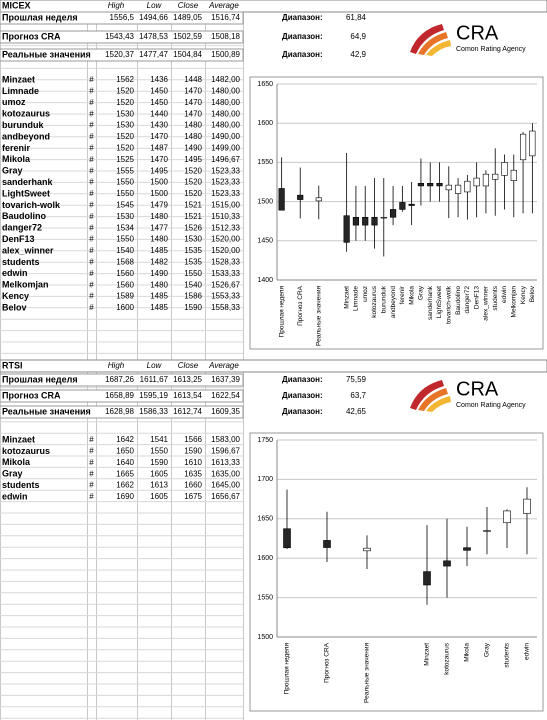  Describe the element at coordinates (225, 473) in the screenshot. I see `cell-value: 1635,00` at that location.